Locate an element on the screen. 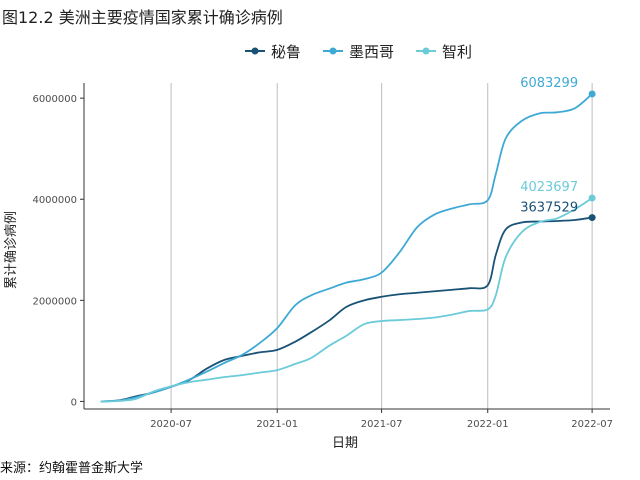 The image size is (640, 480). legend: 秘鲁 墨西哥 智利 is located at coordinates (358, 52).